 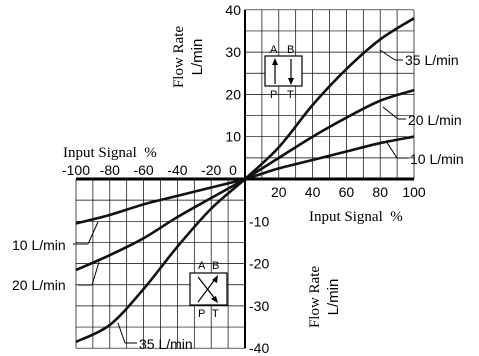 What do you see at coordinates (437, 159) in the screenshot?
I see `label-10-upper: 10 L/min` at bounding box center [437, 159].